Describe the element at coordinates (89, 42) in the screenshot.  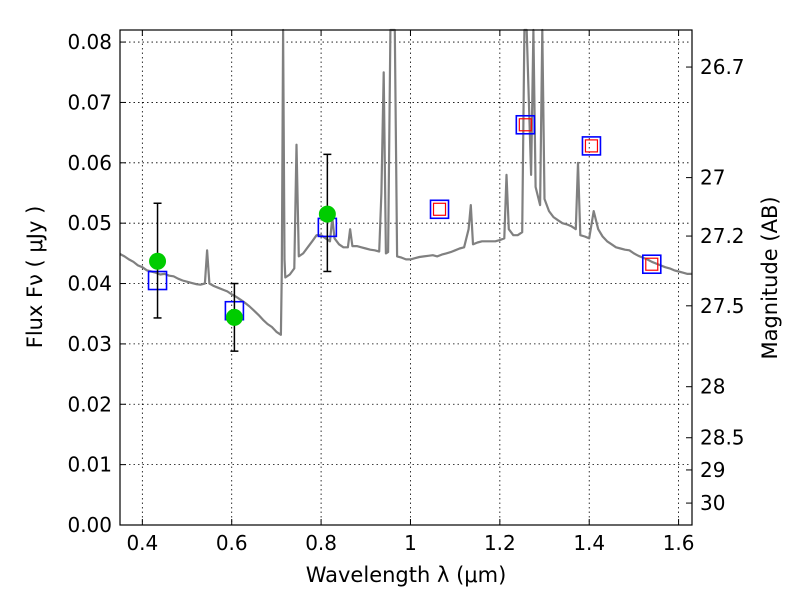
I see `y-tick-label: 0.08` at that location.